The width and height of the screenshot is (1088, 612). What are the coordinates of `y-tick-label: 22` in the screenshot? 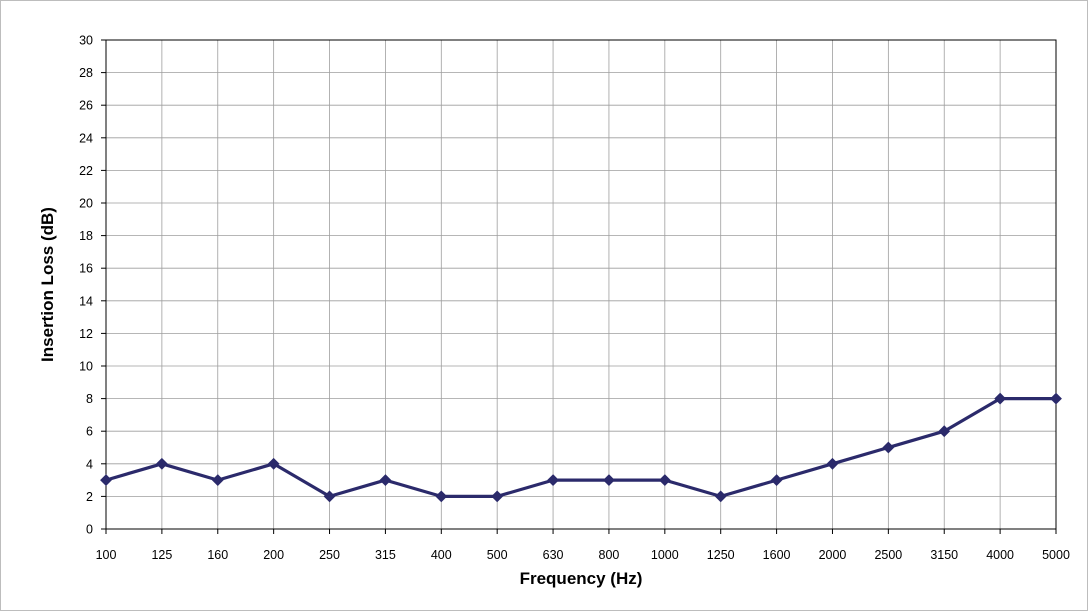 It's located at (86, 171).